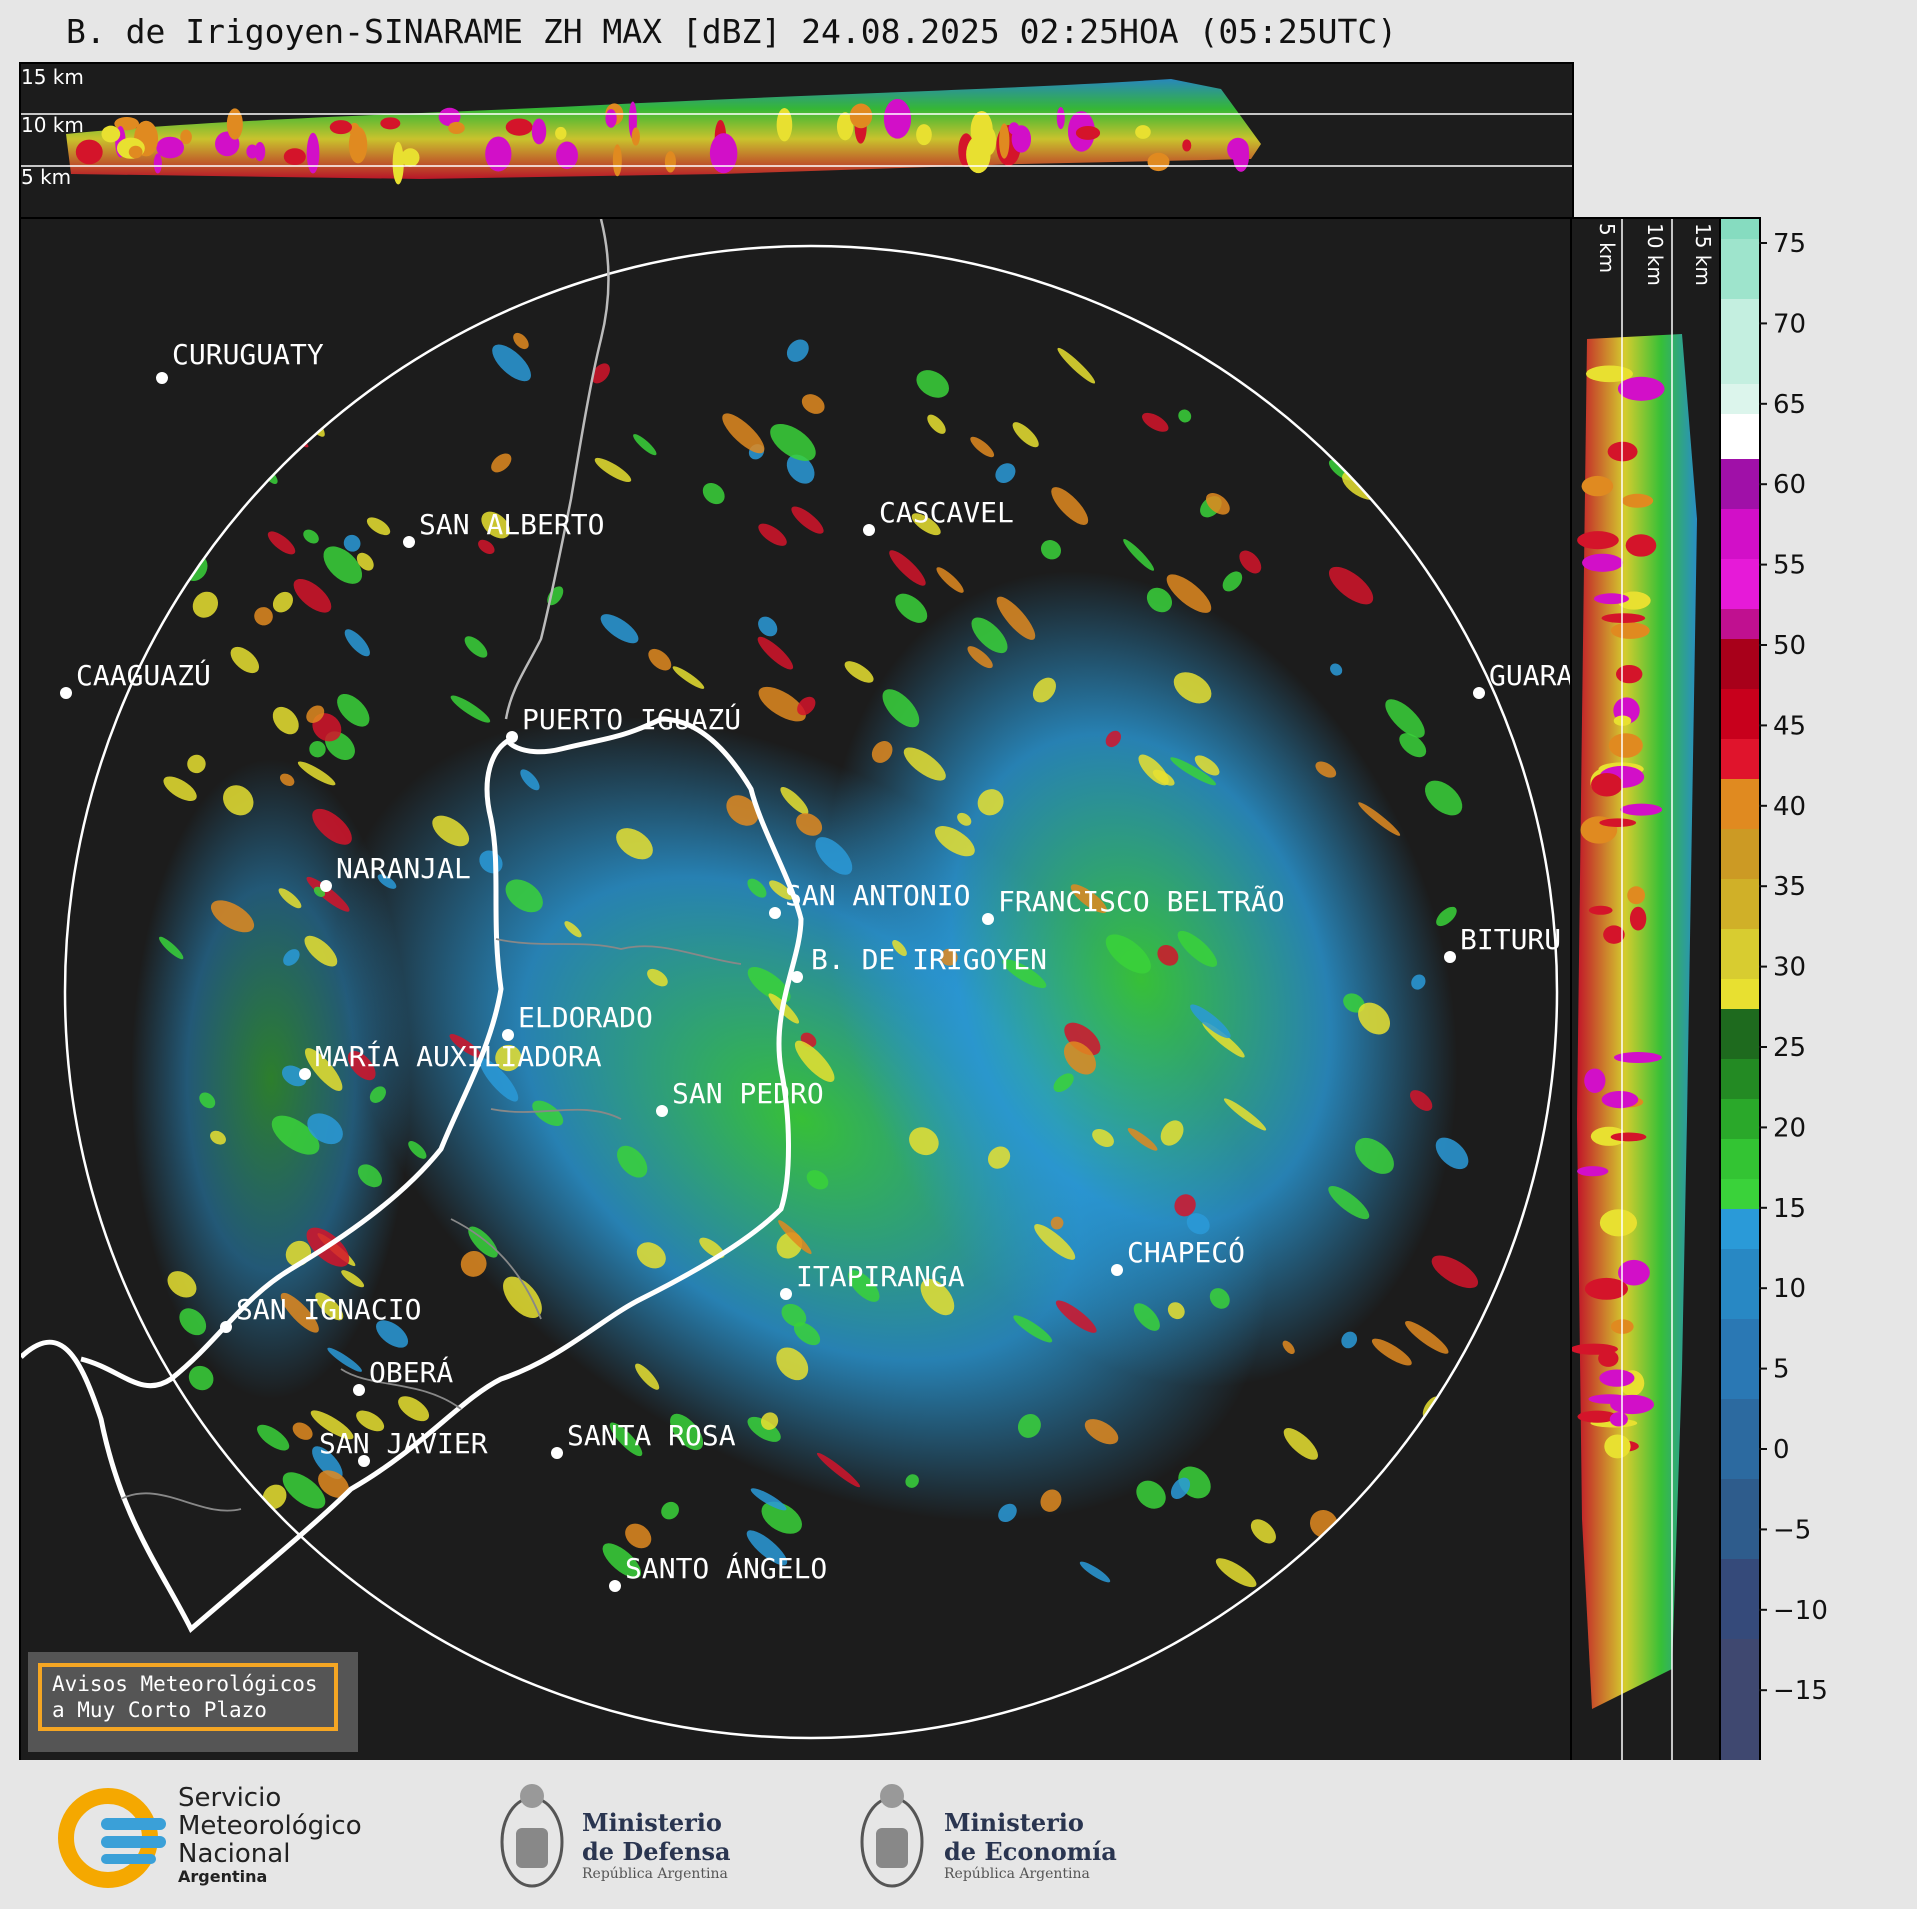  I want to click on city-label: FRANCISCO BELTRÃO, so click(1141, 901).